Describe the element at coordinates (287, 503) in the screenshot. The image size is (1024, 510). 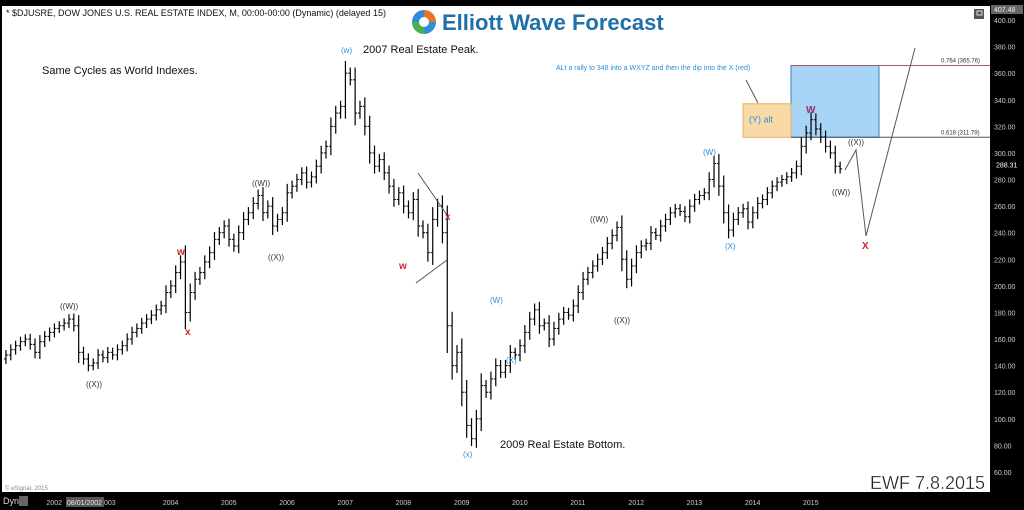
I see `x-tick-label: 2006` at that location.